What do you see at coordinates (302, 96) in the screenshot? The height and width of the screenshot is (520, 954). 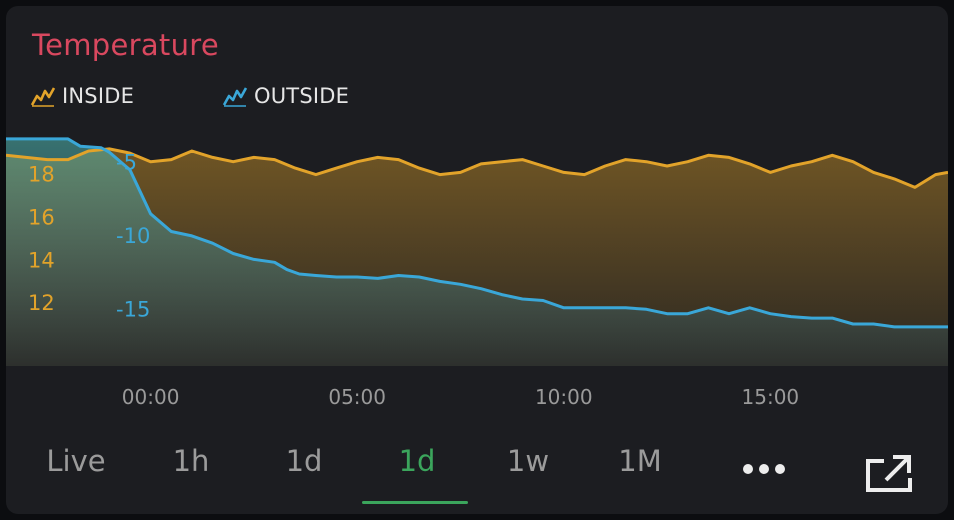 I see `legend-label-outside: OUTSIDE` at bounding box center [302, 96].